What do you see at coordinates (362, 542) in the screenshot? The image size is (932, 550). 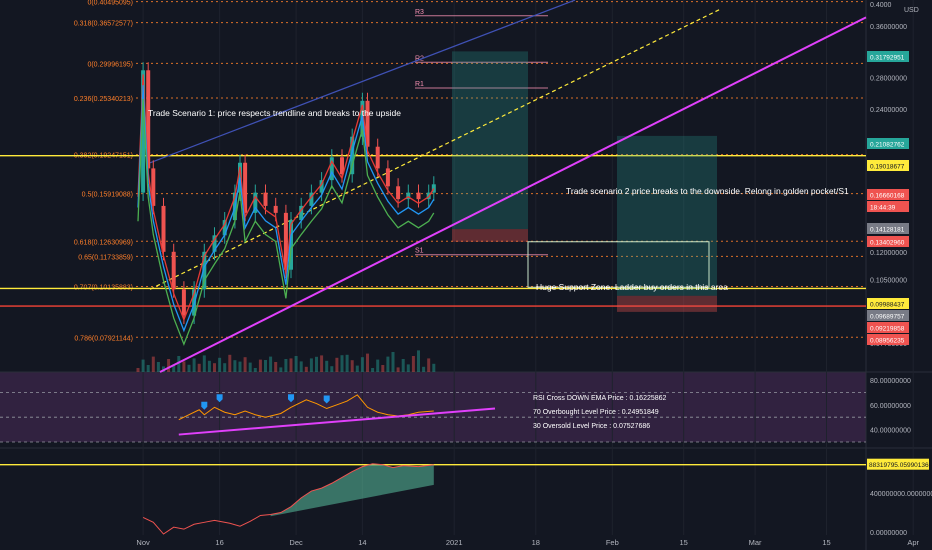 I see `time-tick-label: 14` at bounding box center [362, 542].